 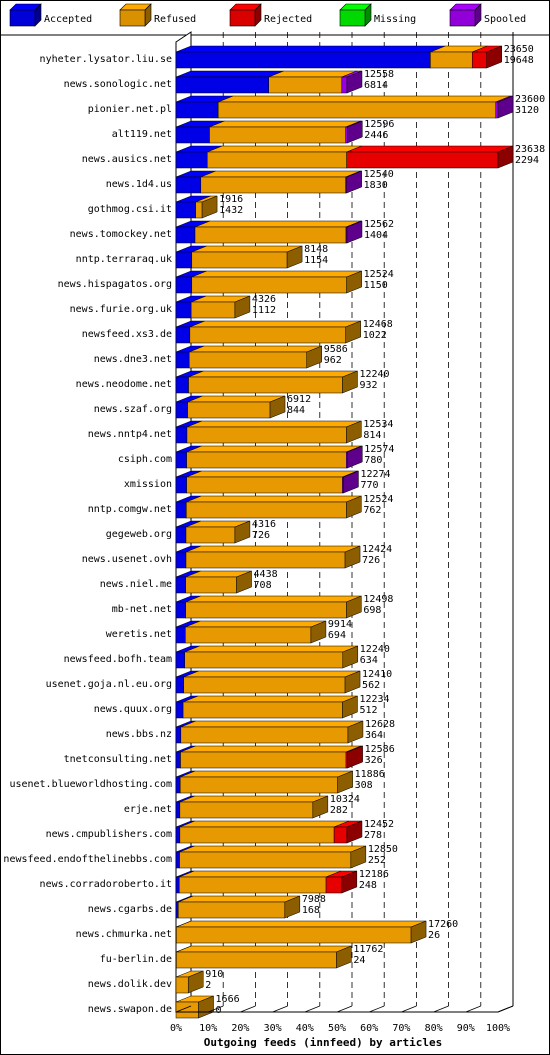 I want to click on accepted-articles-label: 814, so click(x=372, y=435).